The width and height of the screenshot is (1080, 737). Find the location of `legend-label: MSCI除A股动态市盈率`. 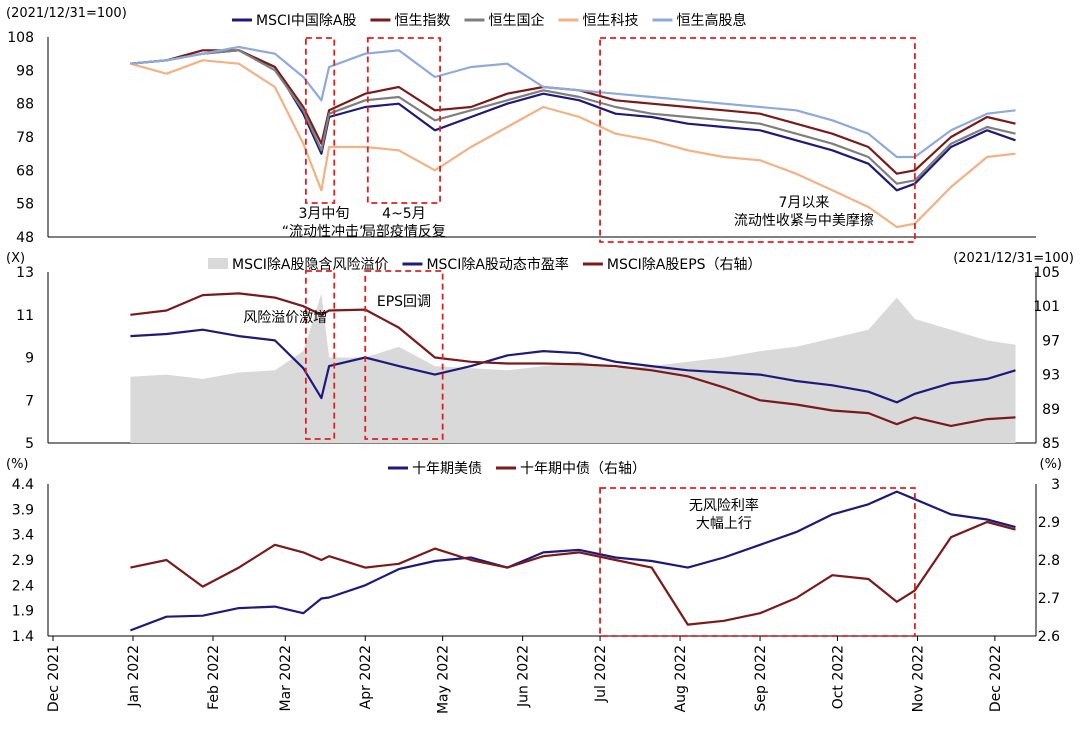

legend-label: MSCI除A股动态市盈率 is located at coordinates (497, 264).